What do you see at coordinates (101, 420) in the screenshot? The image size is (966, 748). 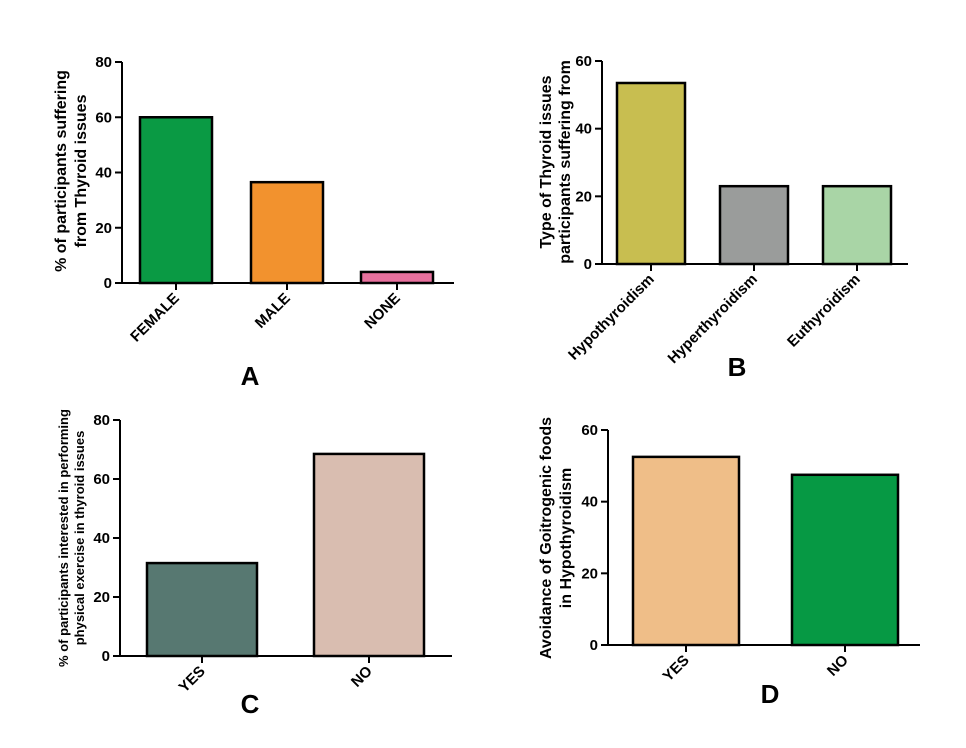 I see `panel-c-y-tick-label-80: 80` at bounding box center [101, 420].